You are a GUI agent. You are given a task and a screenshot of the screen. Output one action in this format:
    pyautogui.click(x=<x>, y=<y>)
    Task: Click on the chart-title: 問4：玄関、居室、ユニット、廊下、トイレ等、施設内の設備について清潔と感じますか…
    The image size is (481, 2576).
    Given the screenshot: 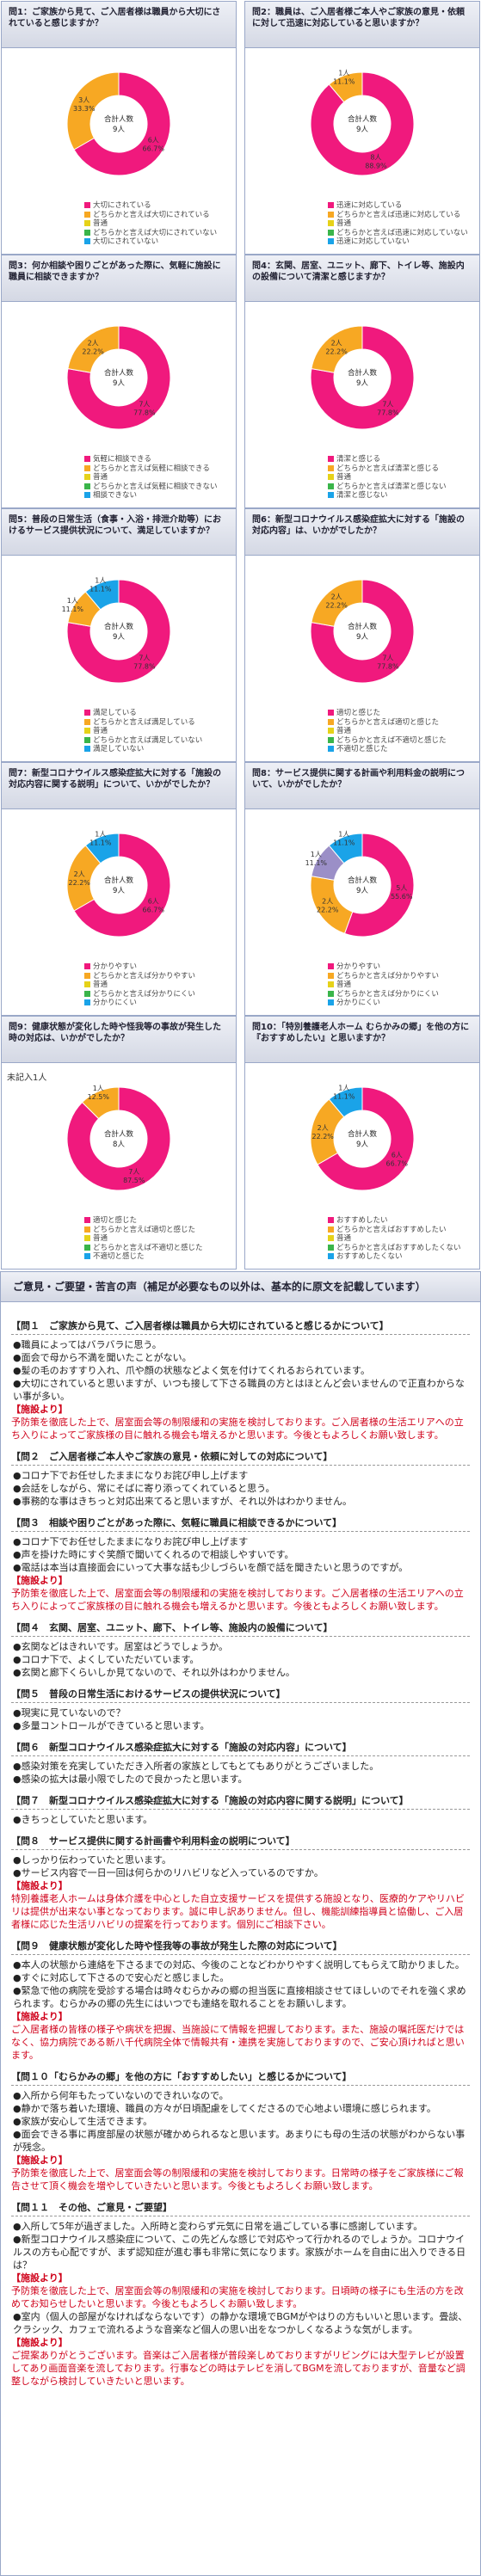 What is the action you would take?
    pyautogui.click(x=362, y=278)
    